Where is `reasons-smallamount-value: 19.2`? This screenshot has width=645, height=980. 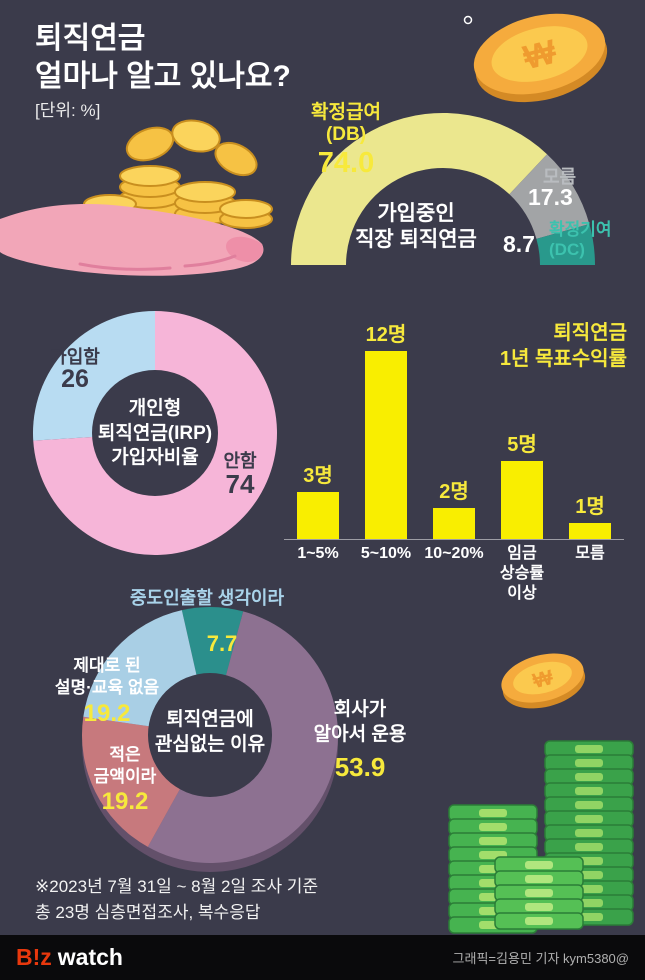
reasons-smallamount-value: 19.2 is located at coordinates (125, 801).